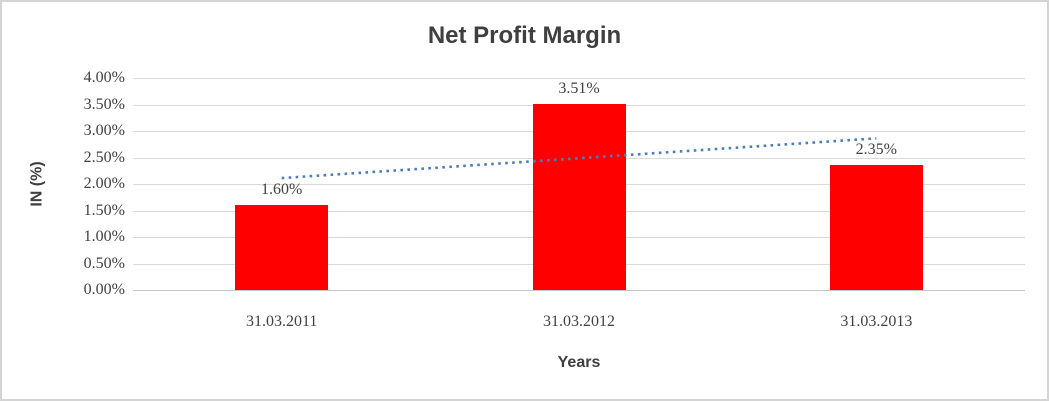  What do you see at coordinates (282, 247) in the screenshot?
I see `bar-31.03.2011` at bounding box center [282, 247].